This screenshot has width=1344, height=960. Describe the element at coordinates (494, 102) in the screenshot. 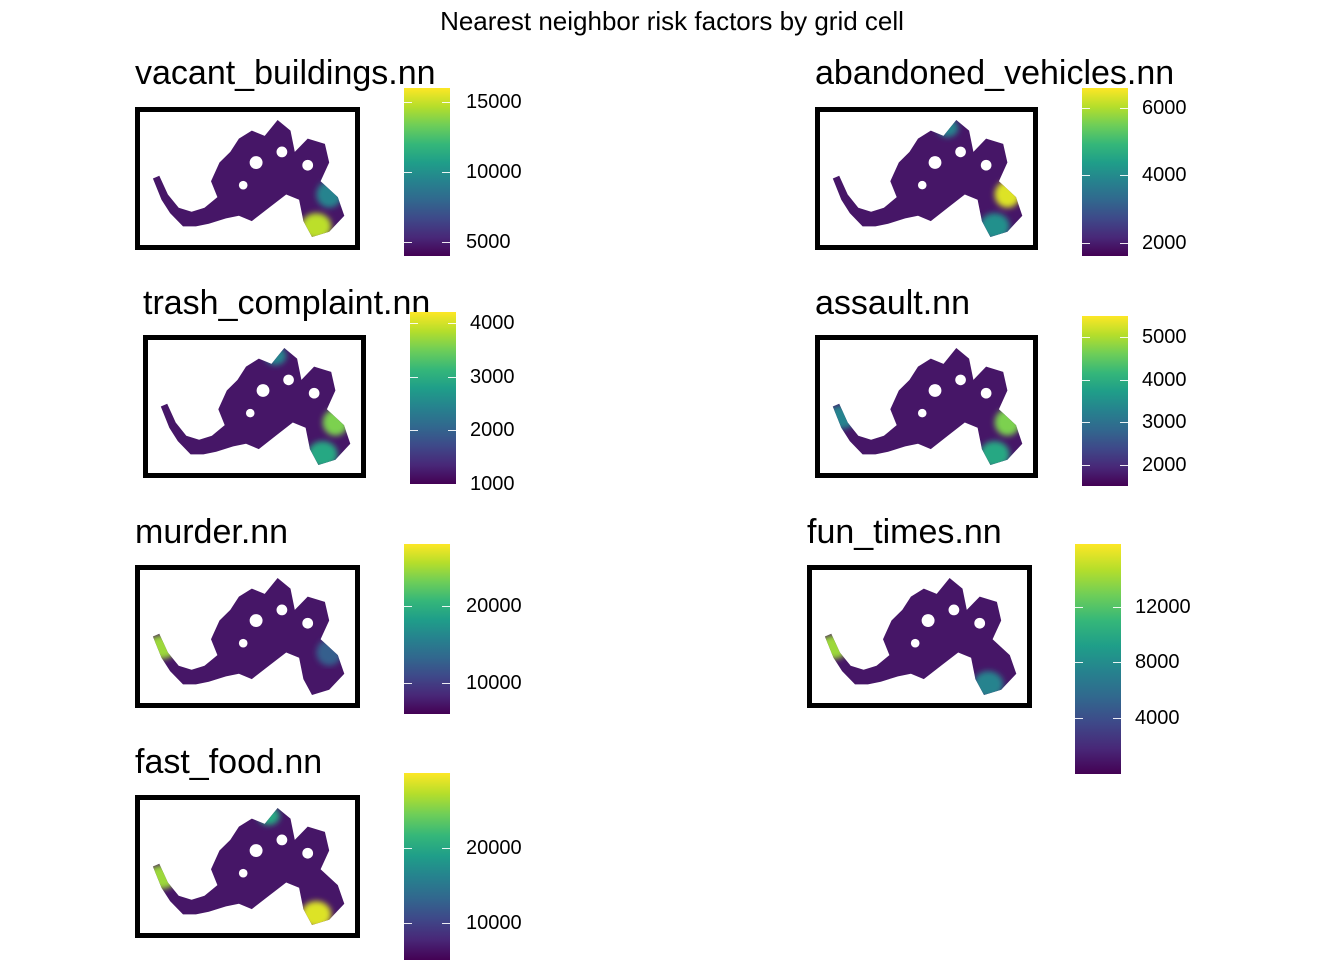

I see `legend-tick-label: 15000` at that location.